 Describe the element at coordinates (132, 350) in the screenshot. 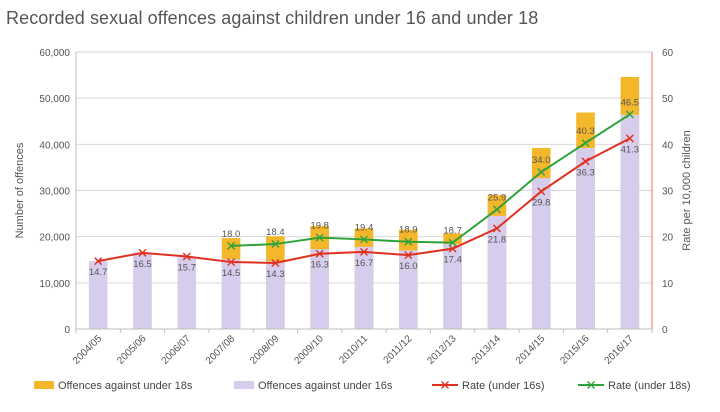

I see `x-tick-label: 2005/06` at that location.